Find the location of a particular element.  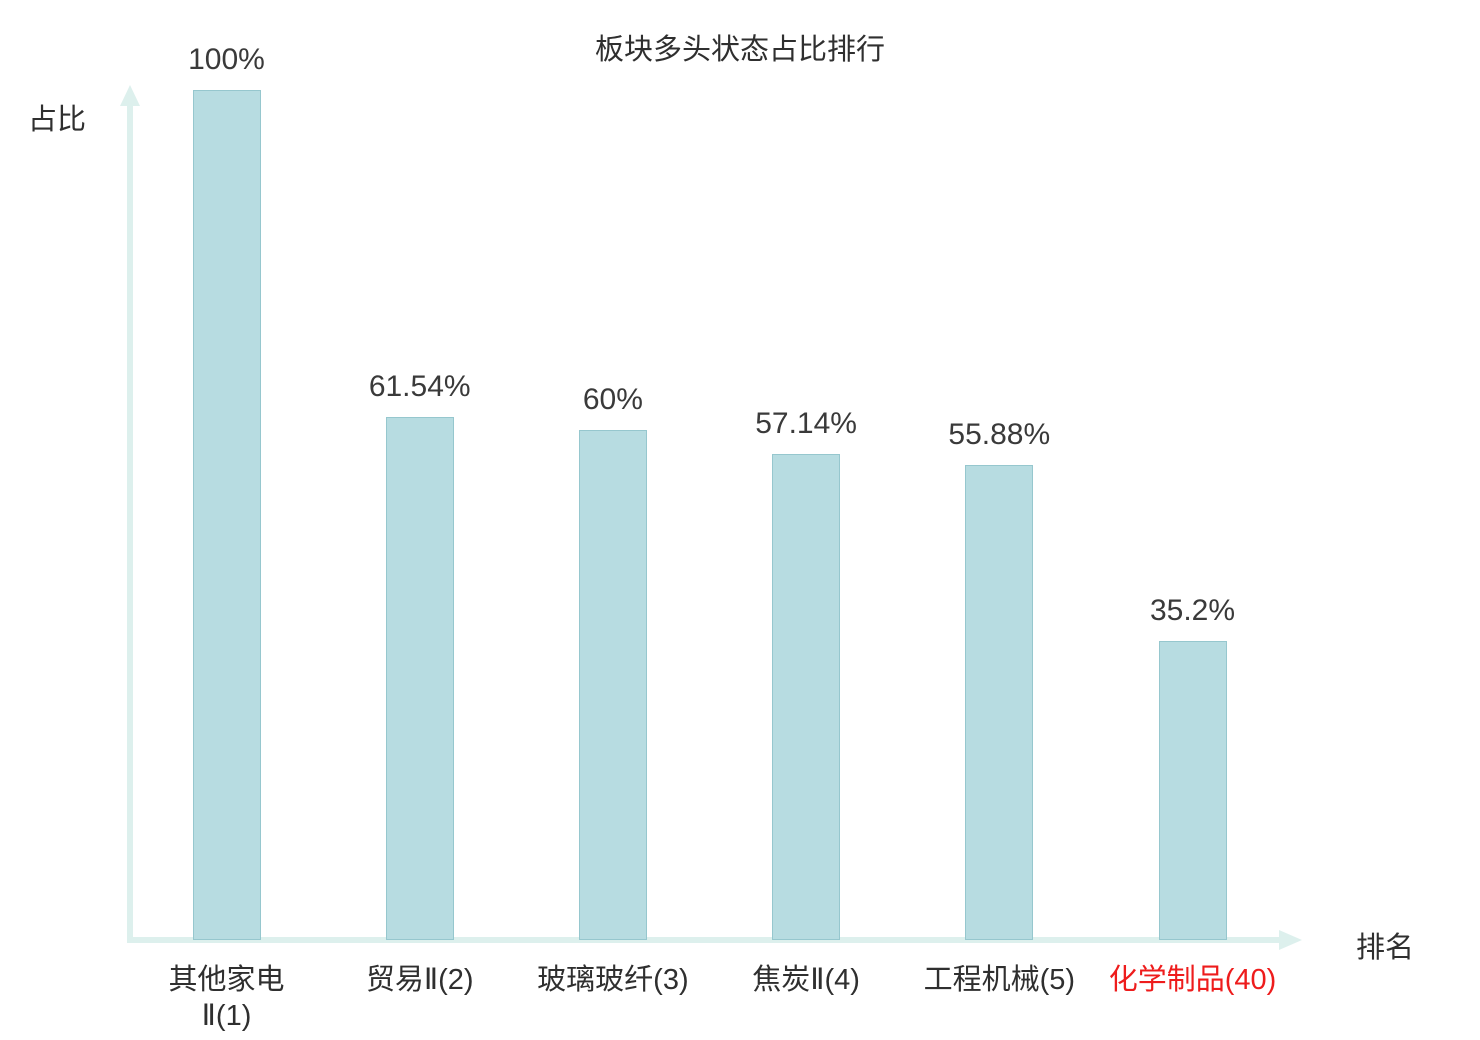

bar-category-label: 贸易Ⅱ(2) is located at coordinates (419, 980).